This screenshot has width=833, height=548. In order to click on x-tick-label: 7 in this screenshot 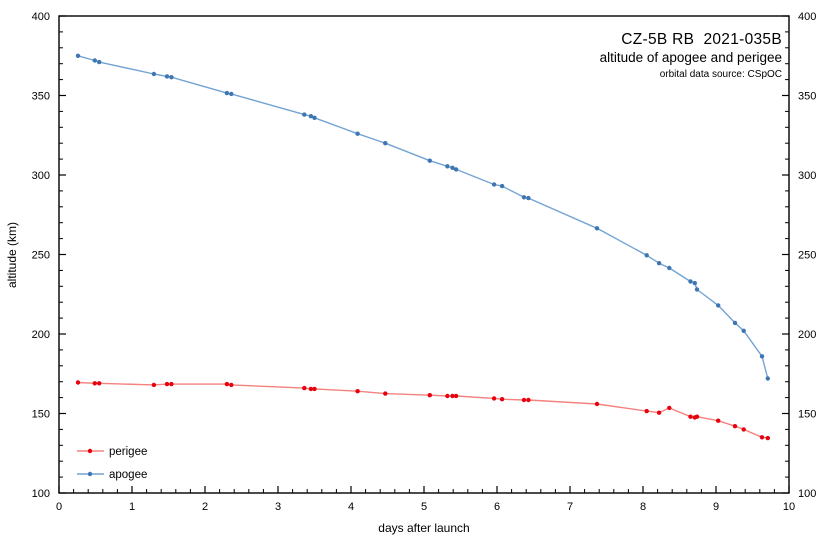, I will do `click(570, 507)`.